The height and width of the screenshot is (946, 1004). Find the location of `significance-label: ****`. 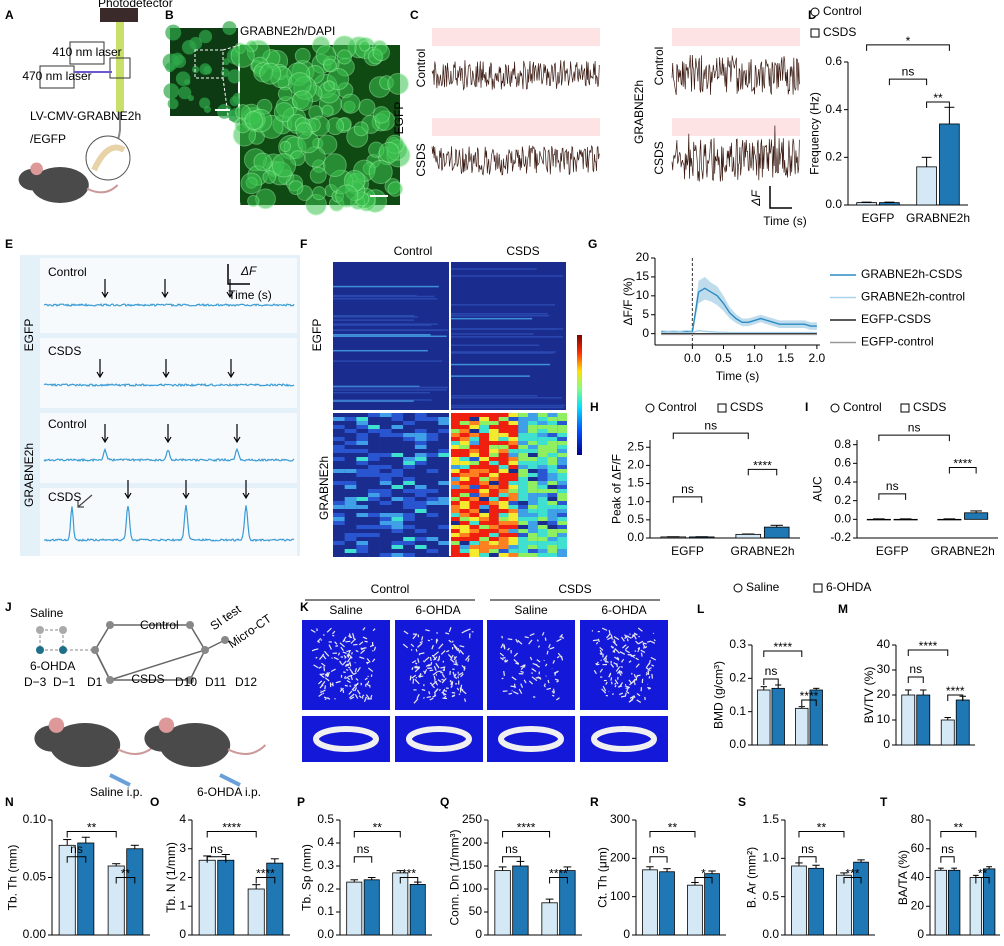

significance-label: **** is located at coordinates (762, 466).